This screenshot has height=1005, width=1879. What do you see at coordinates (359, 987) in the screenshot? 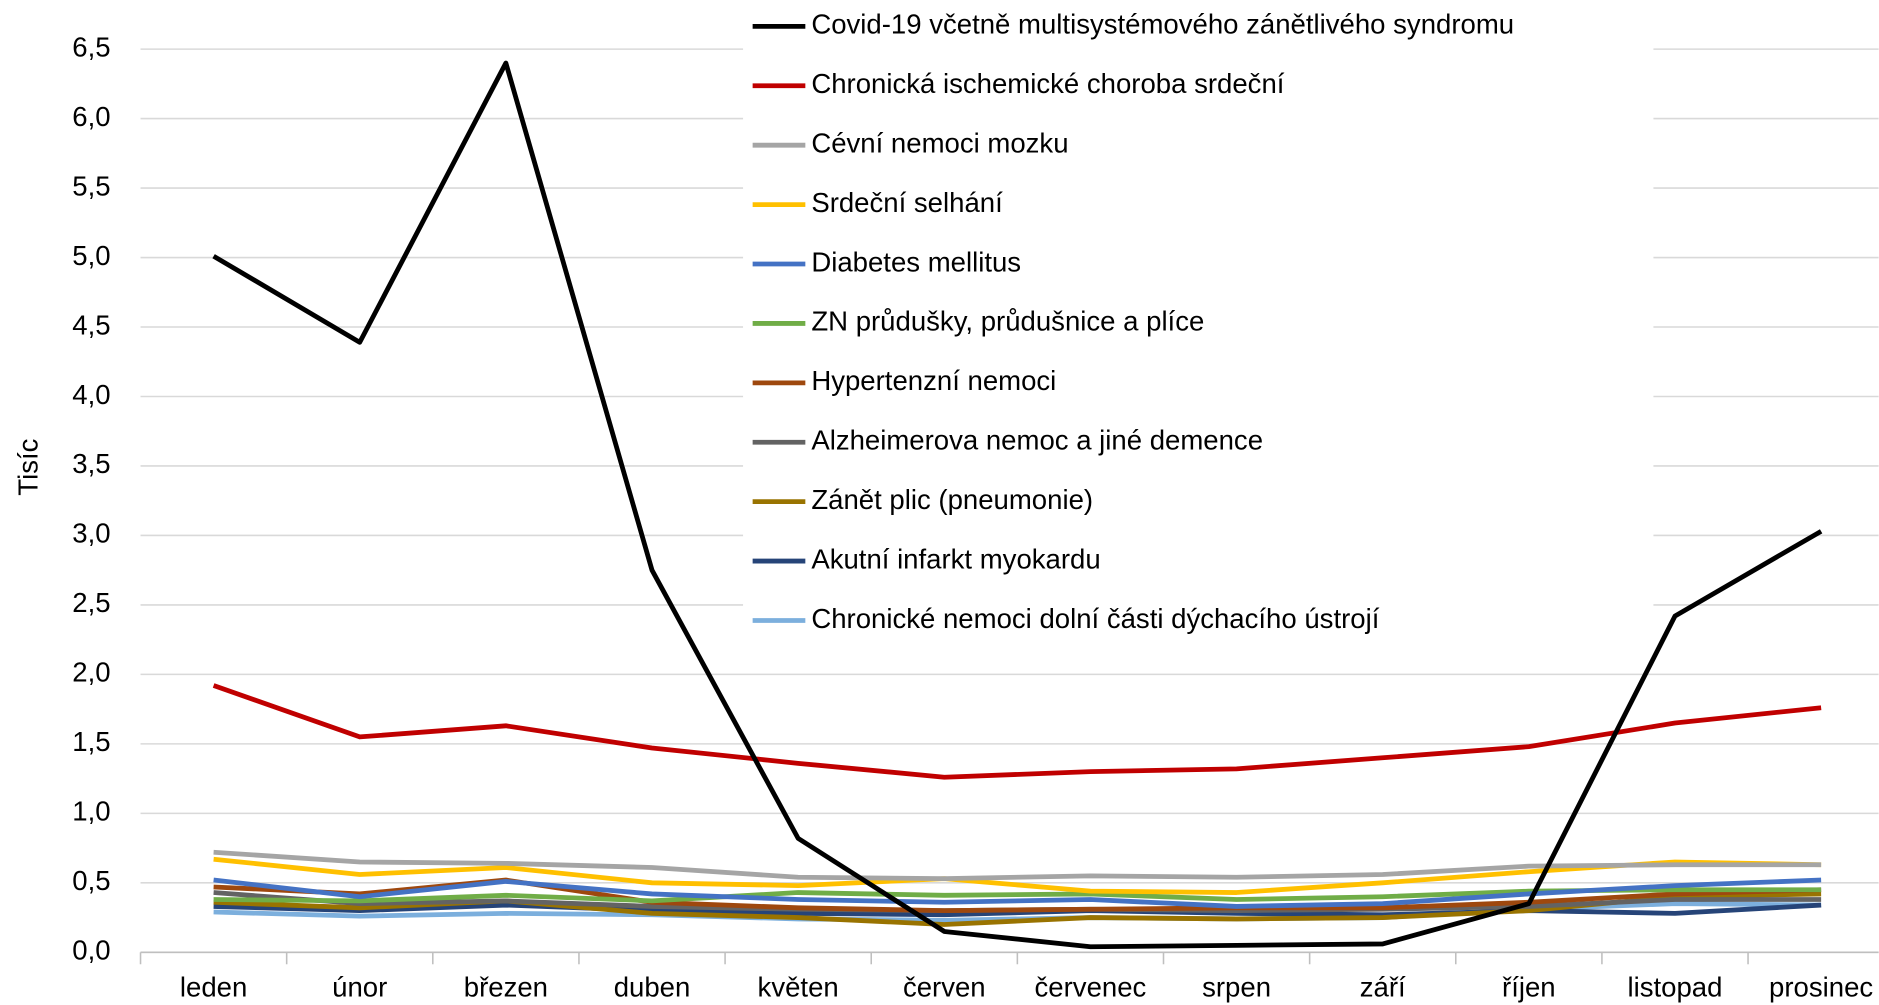
I see `x-tick-label: únor` at bounding box center [359, 987].